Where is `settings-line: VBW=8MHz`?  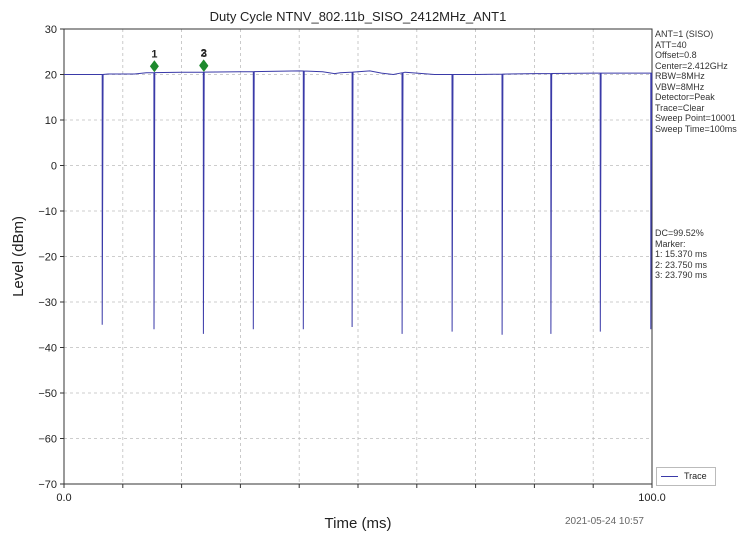 settings-line: VBW=8MHz is located at coordinates (698, 87).